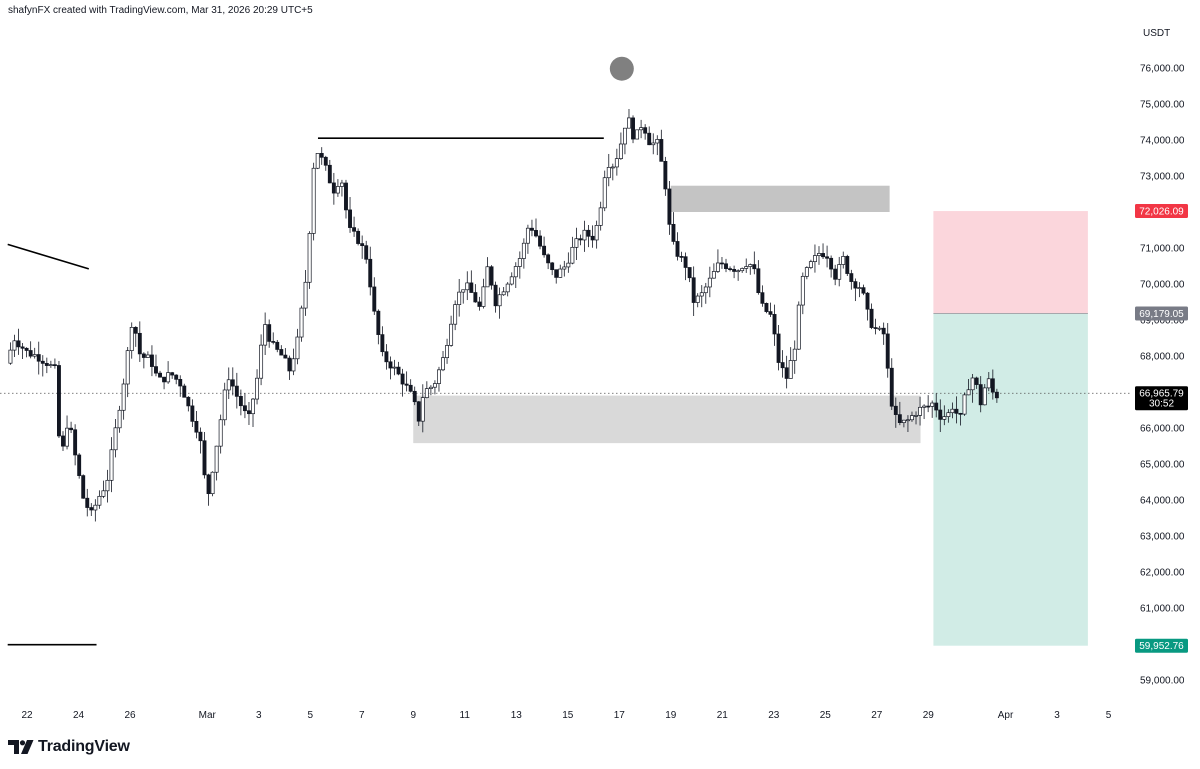 This screenshot has width=1200, height=769. Describe the element at coordinates (1161, 646) in the screenshot. I see `price-tag-value: 59,952.76` at that location.